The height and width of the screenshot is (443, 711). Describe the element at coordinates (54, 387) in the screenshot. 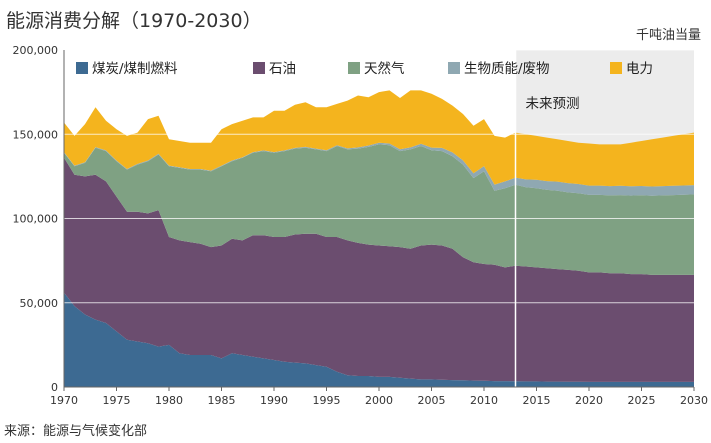

I see `y-tick-label-0: 0` at that location.